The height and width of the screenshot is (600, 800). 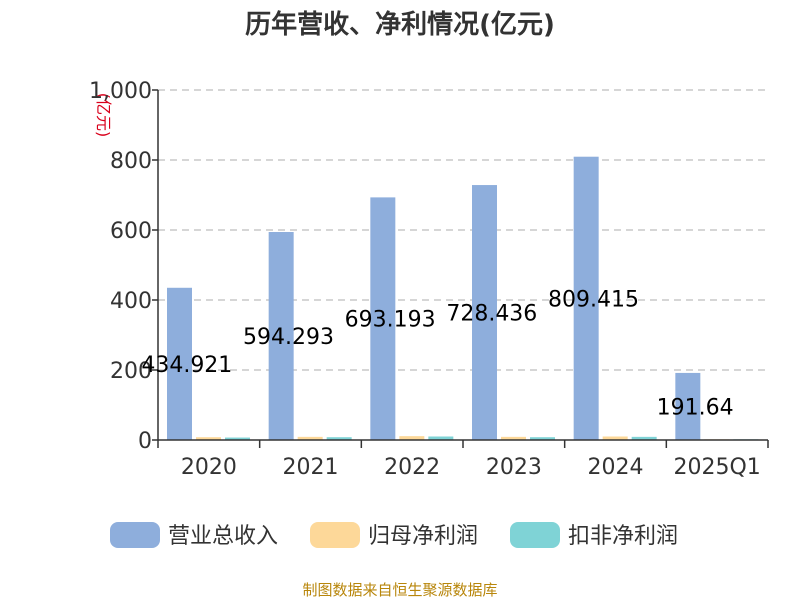 What do you see at coordinates (399, 590) in the screenshot?
I see `source-note: 制图数据来自恒生聚源数据库` at bounding box center [399, 590].